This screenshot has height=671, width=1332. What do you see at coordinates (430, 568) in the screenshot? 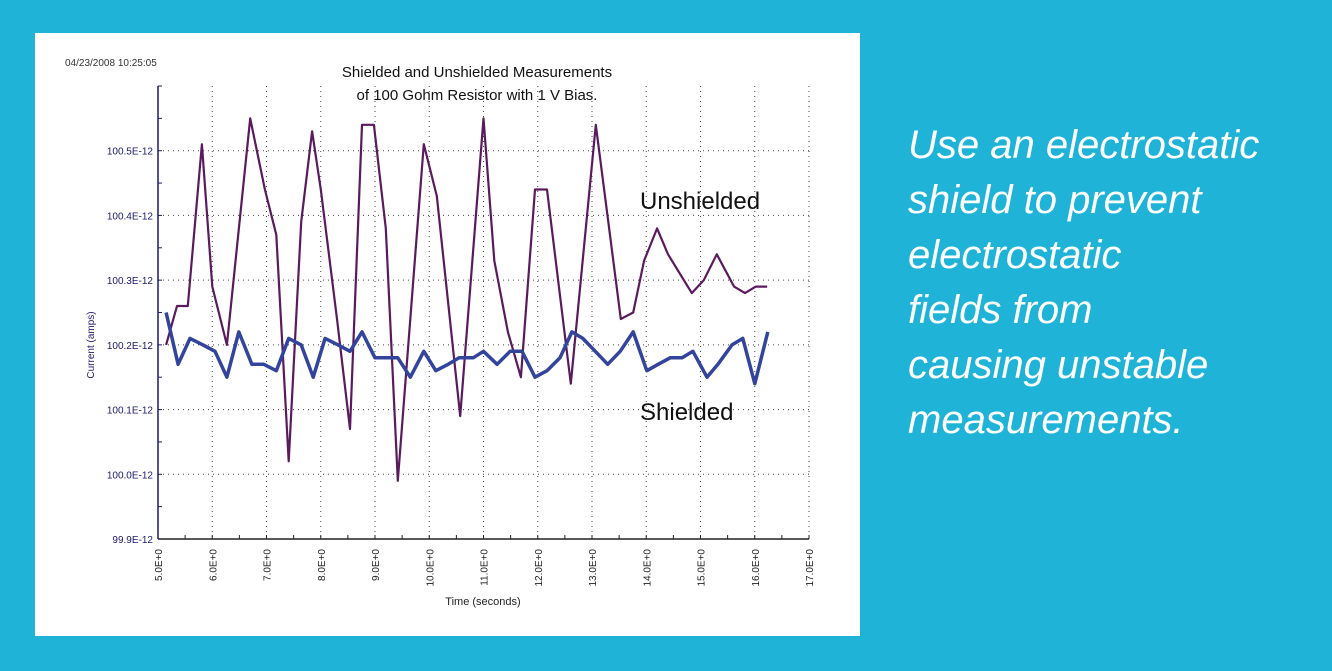
I see `x-tick-label: 10.0E+0` at bounding box center [430, 568].